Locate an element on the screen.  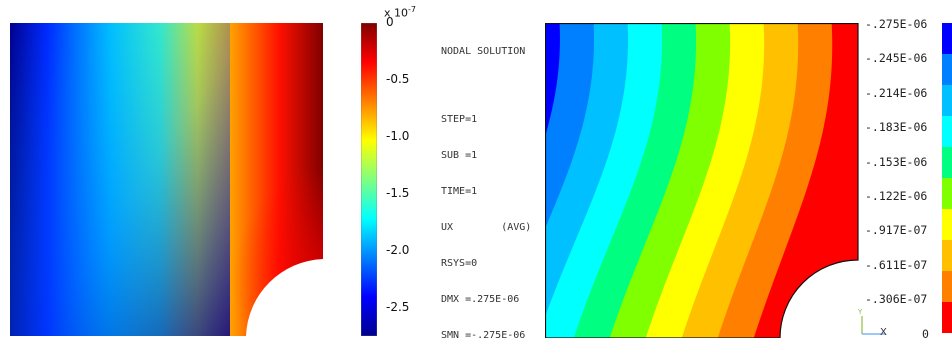
triad-y-label: Y is located at coordinates (860, 312).